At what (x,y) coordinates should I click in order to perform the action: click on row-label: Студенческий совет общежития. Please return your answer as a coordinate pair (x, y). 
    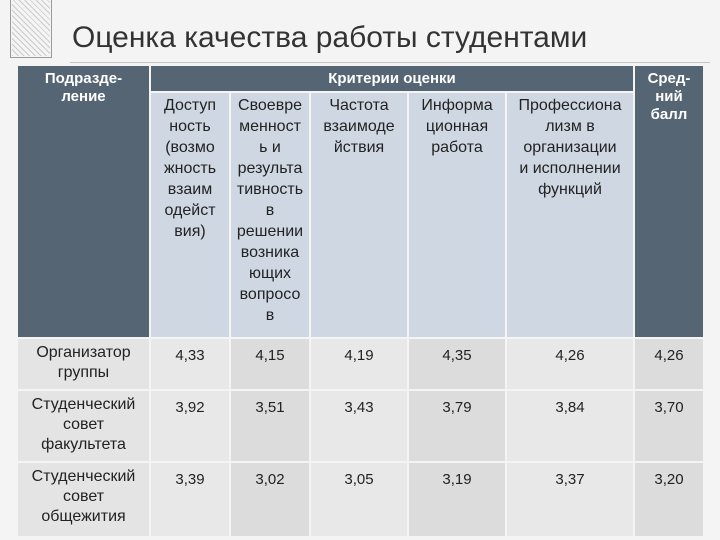
    Looking at the image, I should click on (84, 498).